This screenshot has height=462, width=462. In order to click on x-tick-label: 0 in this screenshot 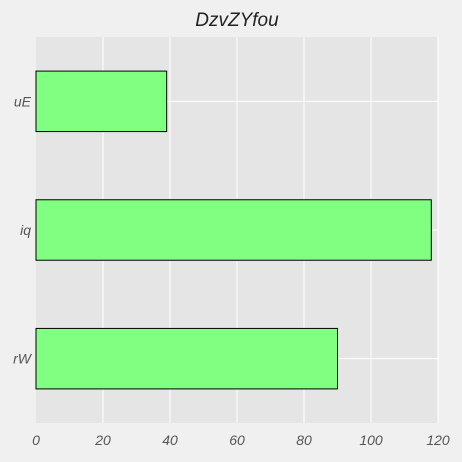, I will do `click(36, 440)`.